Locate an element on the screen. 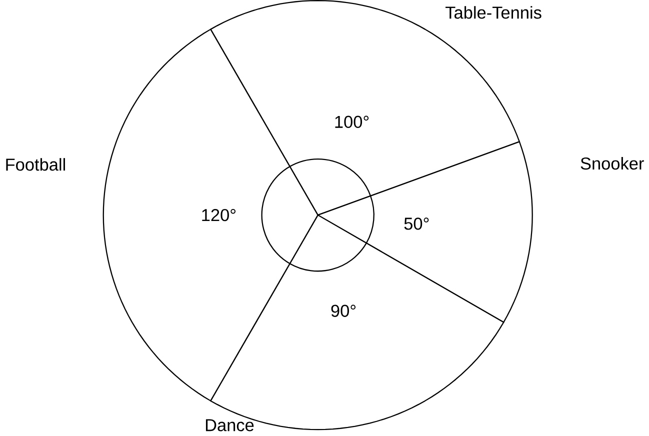  slice-label: Table-Tennis is located at coordinates (494, 12).